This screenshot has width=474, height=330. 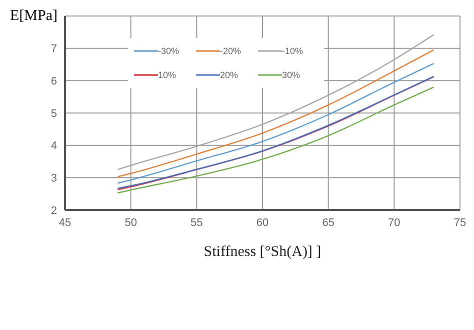 What do you see at coordinates (229, 75) in the screenshot?
I see `legend-label: 20%` at bounding box center [229, 75].